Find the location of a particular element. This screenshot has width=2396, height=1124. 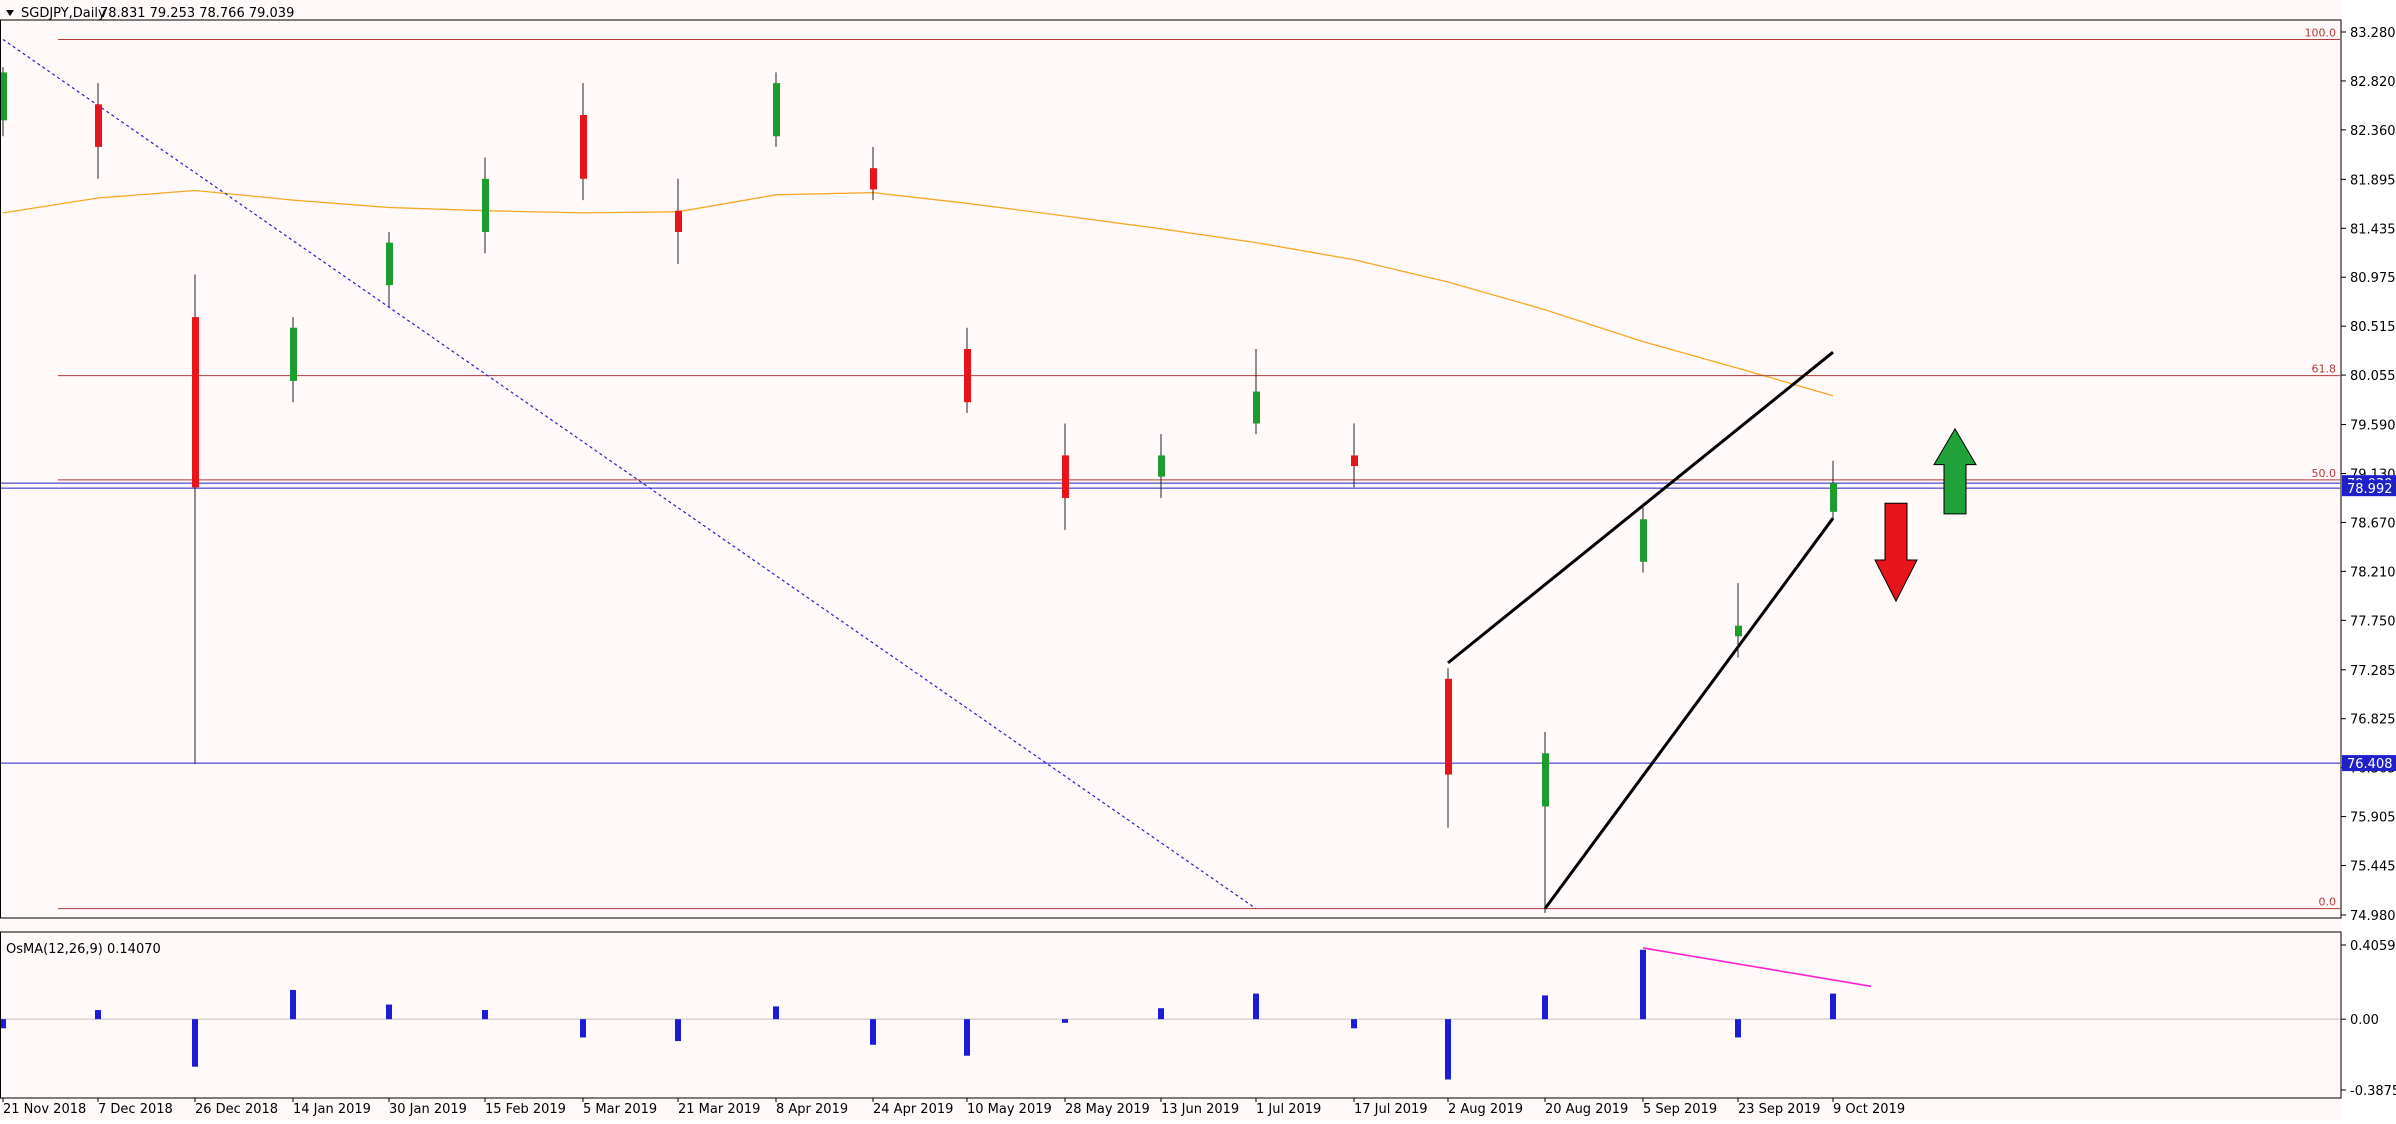

time-tick-label: 5 Sep 2019 is located at coordinates (1680, 1109).